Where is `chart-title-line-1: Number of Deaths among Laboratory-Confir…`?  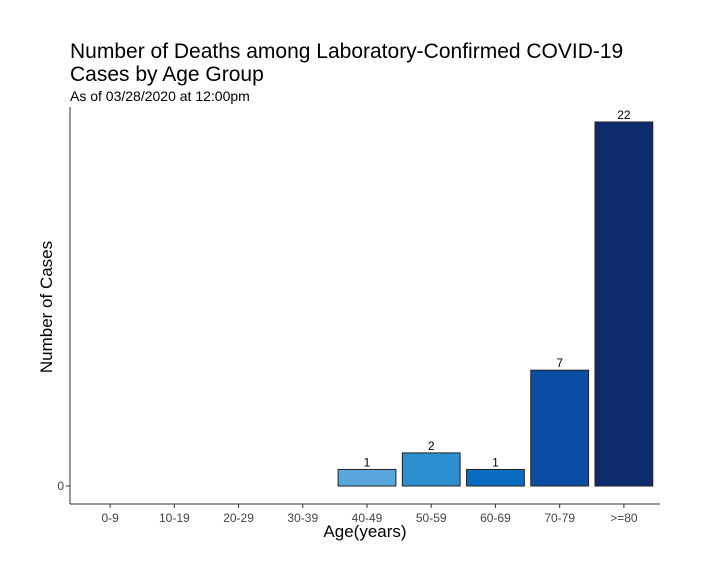 chart-title-line-1: Number of Deaths among Laboratory-Confir… is located at coordinates (347, 51).